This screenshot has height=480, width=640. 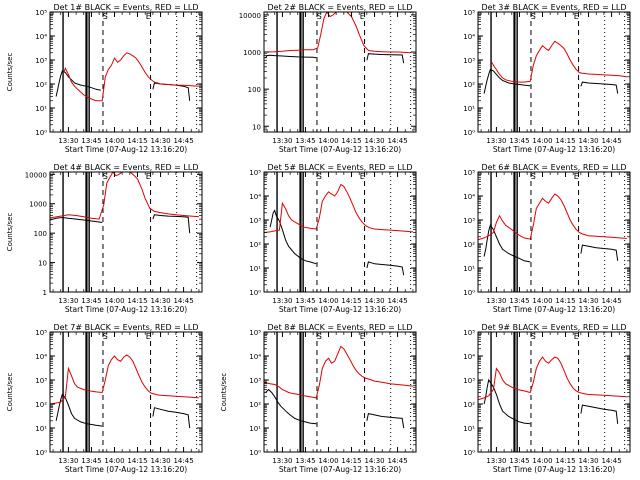 What do you see at coordinates (36, 175) in the screenshot?
I see `y-tick-label: 10000` at bounding box center [36, 175].